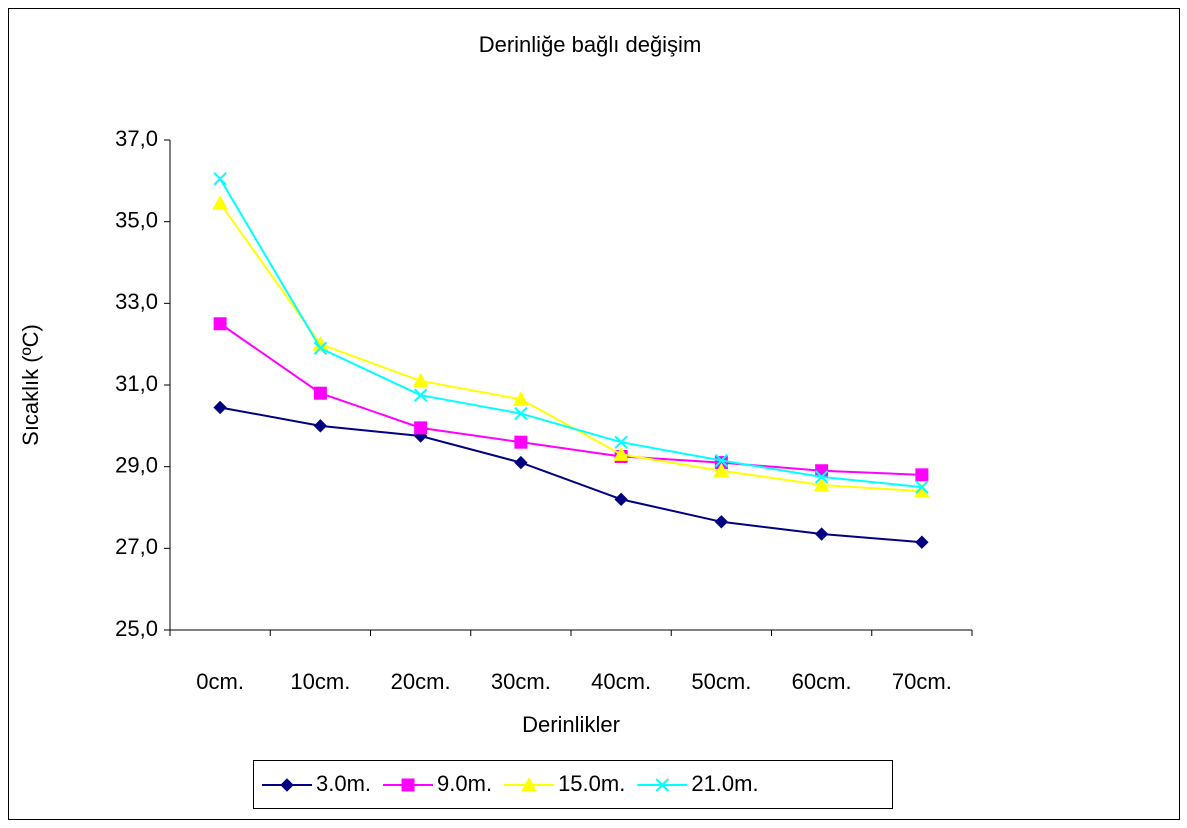  I want to click on chart-title: Derinliğe bağlı değişim, so click(590, 44).